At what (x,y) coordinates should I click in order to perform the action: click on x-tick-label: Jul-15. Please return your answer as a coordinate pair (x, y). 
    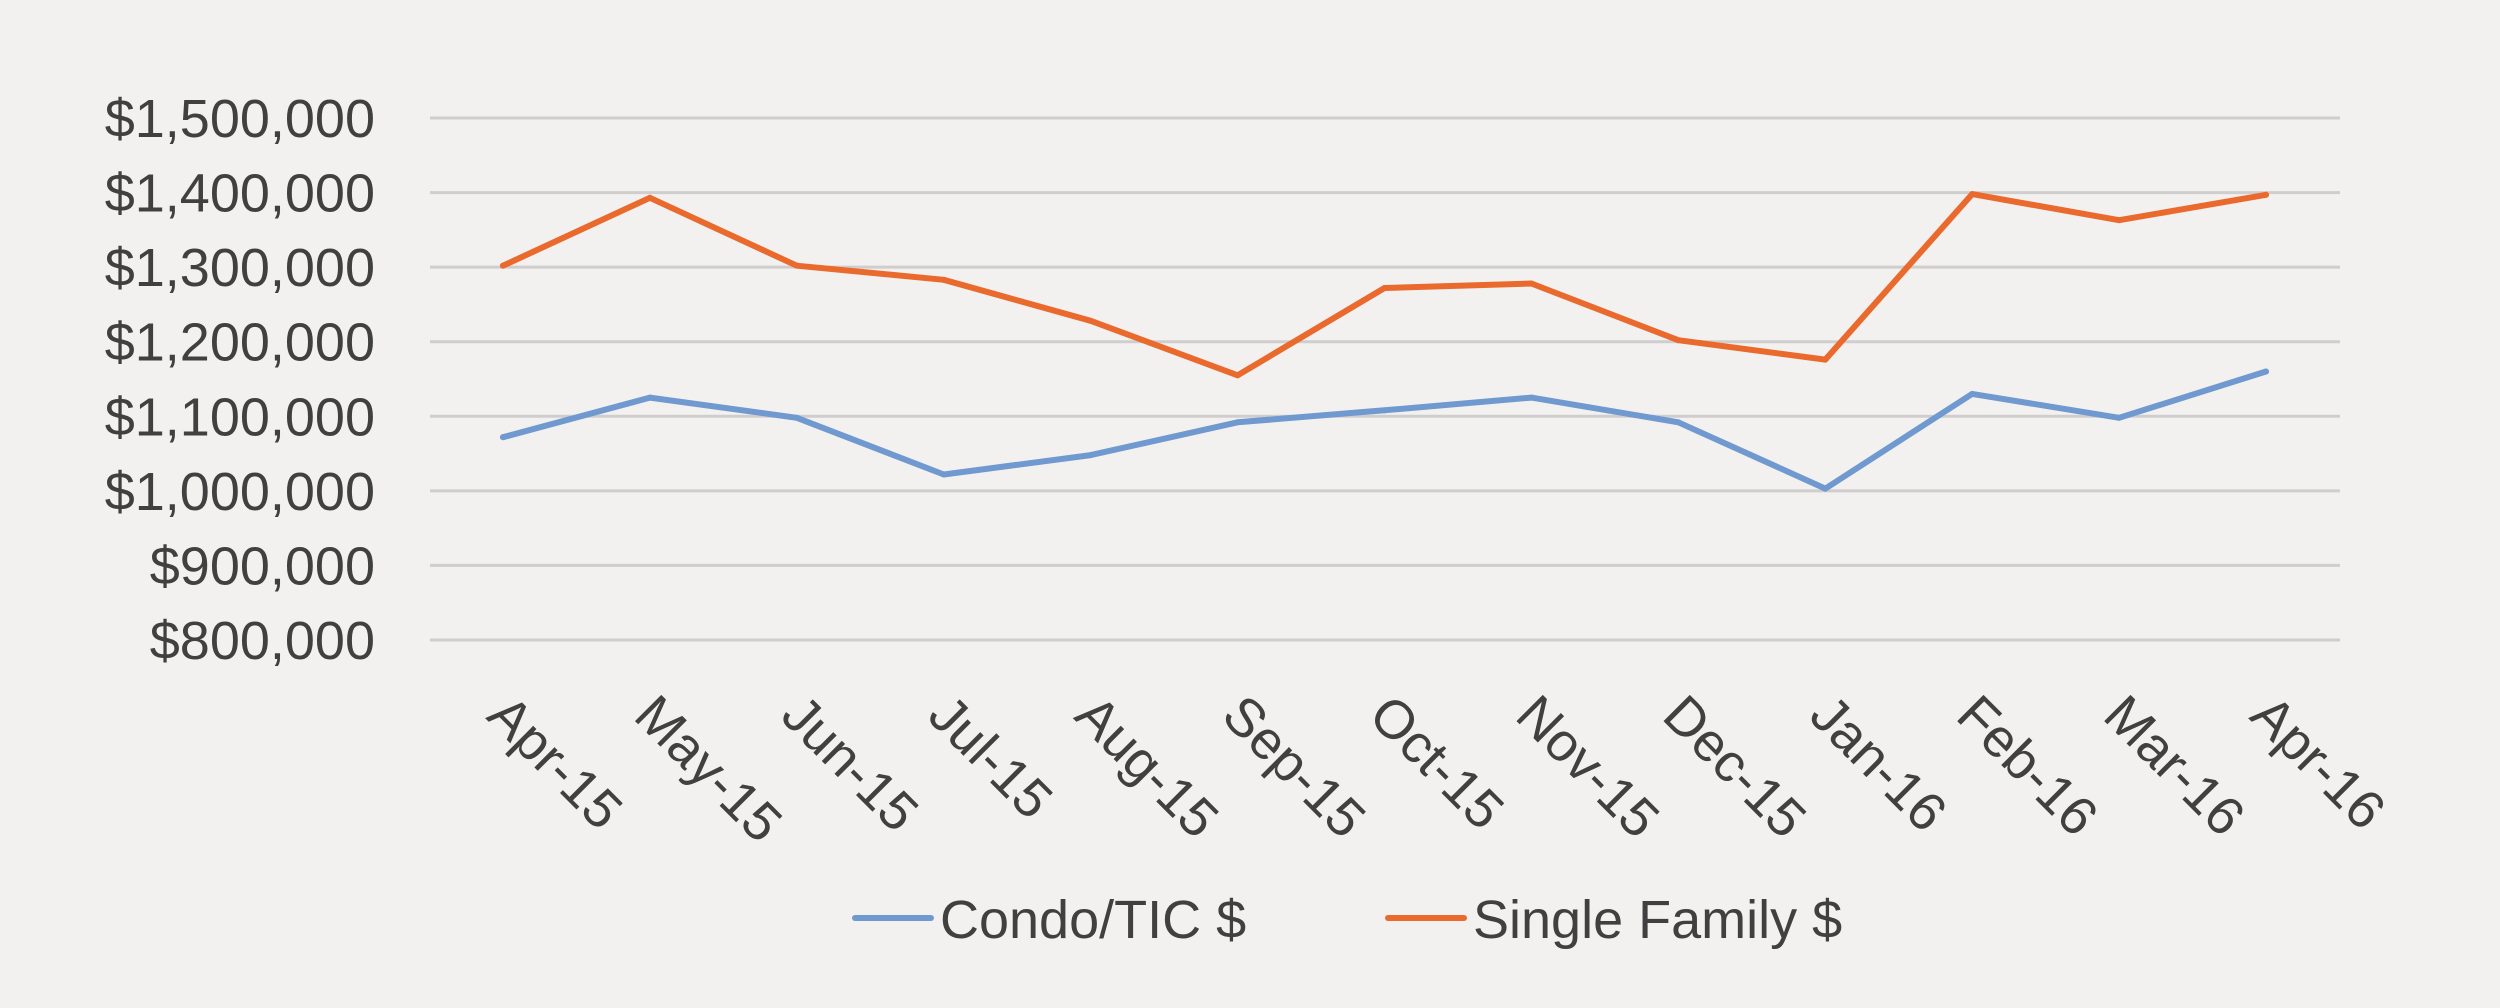
    Looking at the image, I should click on (990, 757).